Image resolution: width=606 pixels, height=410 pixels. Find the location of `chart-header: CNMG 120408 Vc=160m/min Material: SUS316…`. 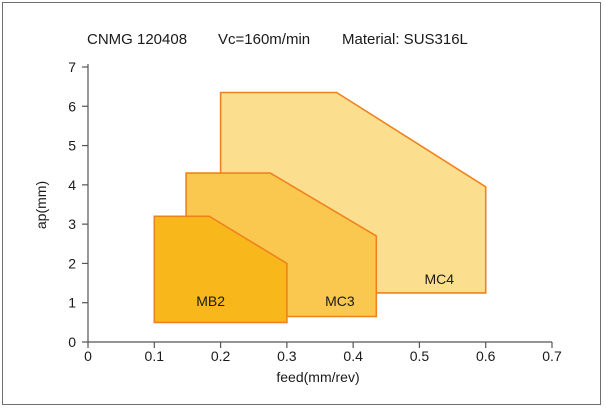

chart-header: CNMG 120408 Vc=160m/min Material: SUS316… is located at coordinates (277, 39).